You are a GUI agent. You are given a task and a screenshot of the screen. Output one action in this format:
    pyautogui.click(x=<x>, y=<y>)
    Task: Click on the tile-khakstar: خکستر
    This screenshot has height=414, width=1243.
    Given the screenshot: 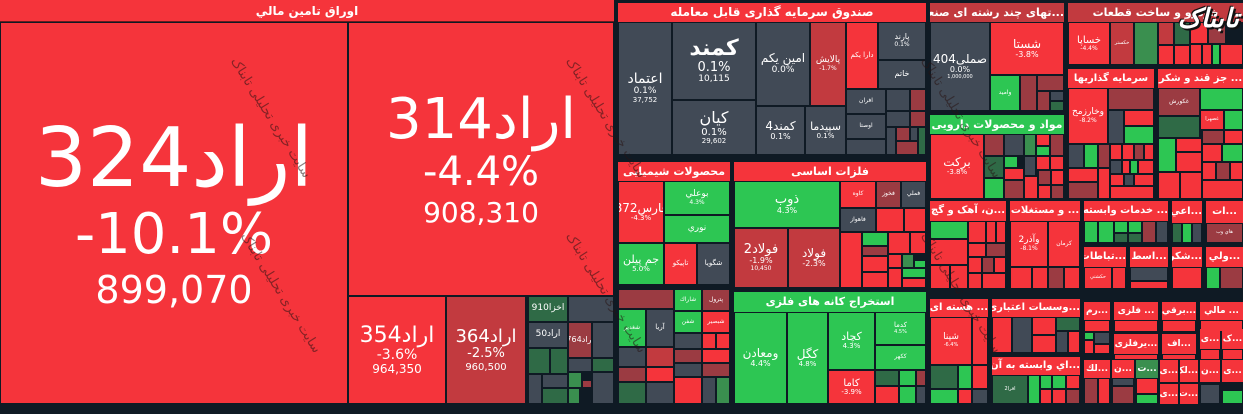 What is the action you would take?
    pyautogui.click(x=1122, y=43)
    